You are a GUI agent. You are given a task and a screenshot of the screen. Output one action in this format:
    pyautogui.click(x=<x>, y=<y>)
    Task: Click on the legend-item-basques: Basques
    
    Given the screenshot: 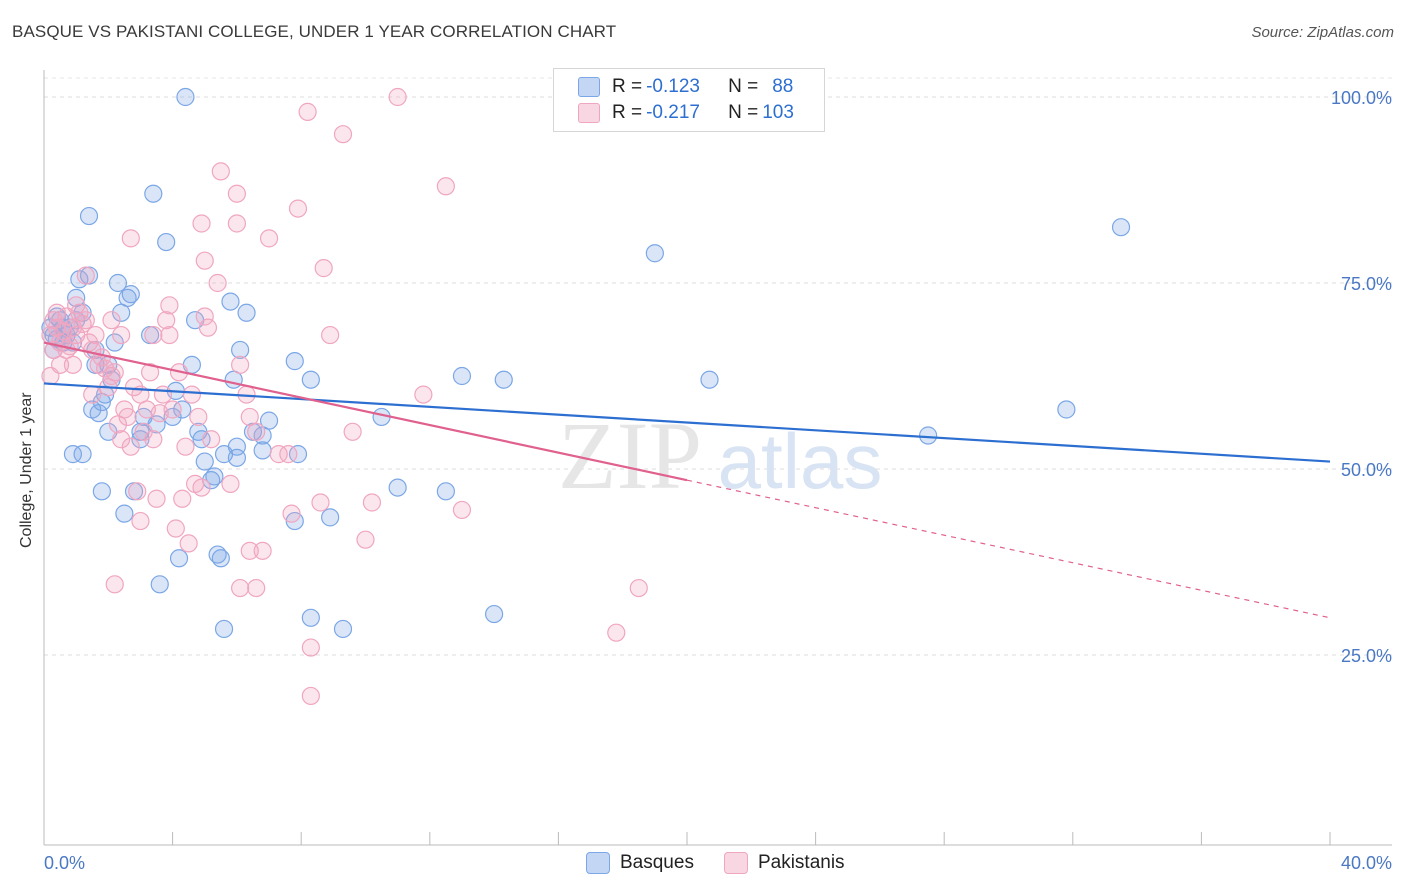 What is the action you would take?
    pyautogui.click(x=640, y=863)
    